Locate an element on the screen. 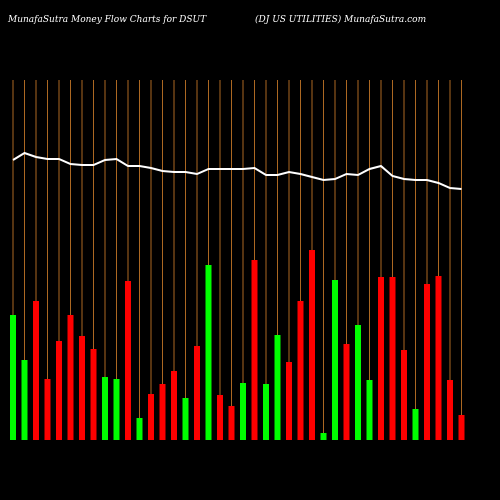  chart-subtitle: (DJ US UTILITIES) MunafaSutra.com is located at coordinates (340, 19).